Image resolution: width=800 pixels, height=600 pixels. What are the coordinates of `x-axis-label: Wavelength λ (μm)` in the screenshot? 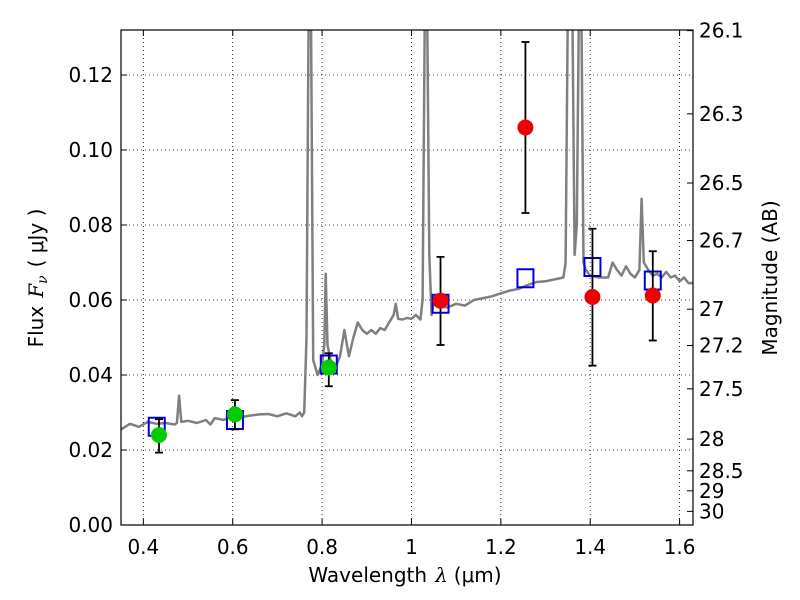 It's located at (404, 575).